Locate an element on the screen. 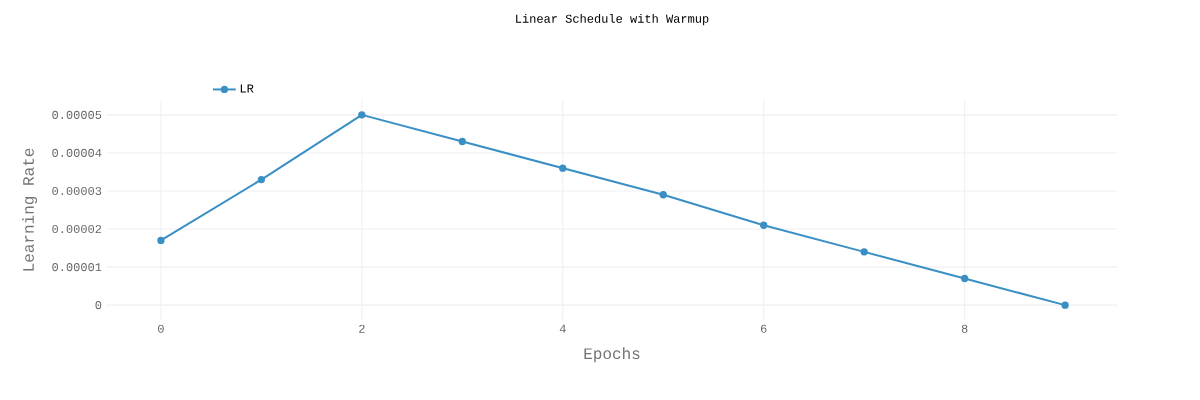 The image size is (1200, 400). y-tick-label: 0.00004 is located at coordinates (77, 152).